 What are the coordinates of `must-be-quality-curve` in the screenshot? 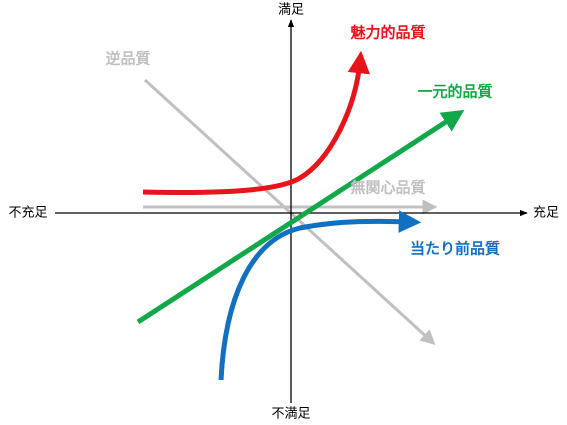 It's located at (320, 295).